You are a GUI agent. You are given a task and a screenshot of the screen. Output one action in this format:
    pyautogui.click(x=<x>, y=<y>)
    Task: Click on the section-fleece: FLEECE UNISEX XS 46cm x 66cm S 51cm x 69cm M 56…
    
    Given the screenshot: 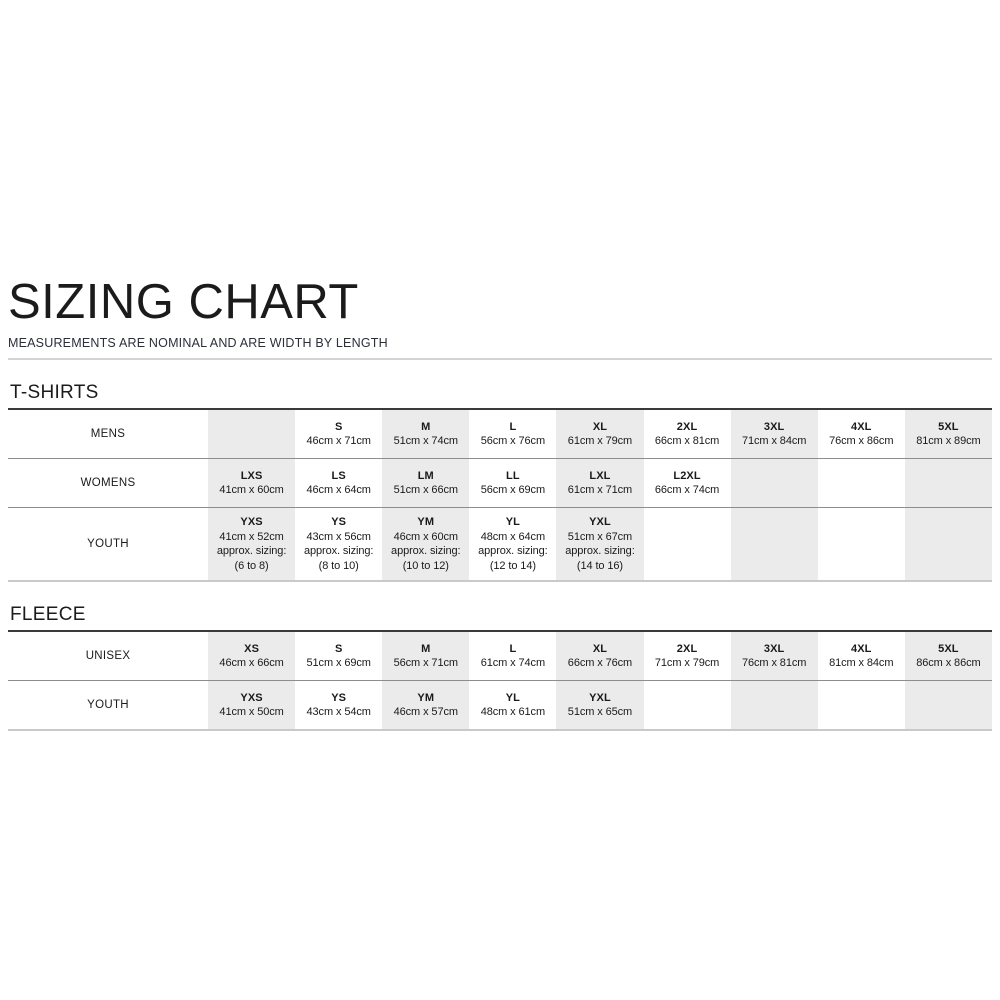 What is the action you would take?
    pyautogui.click(x=500, y=667)
    